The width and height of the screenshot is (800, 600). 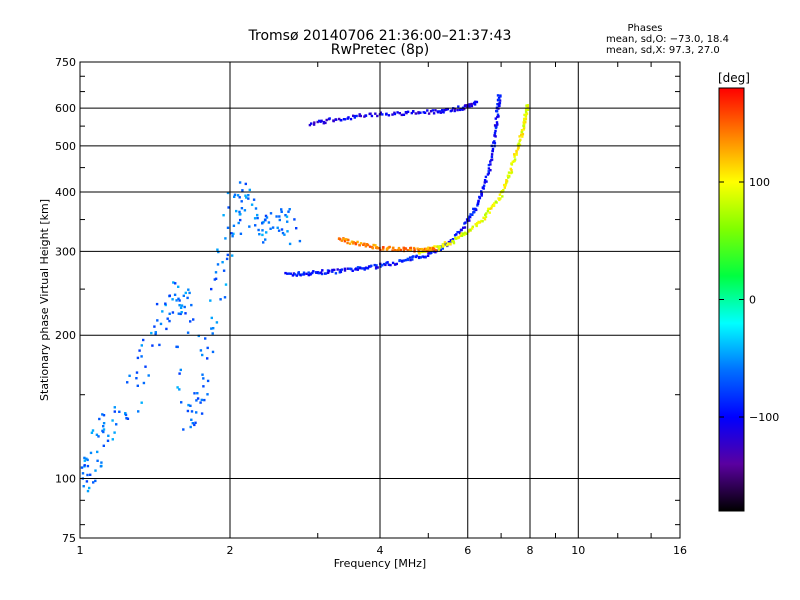 I want to click on y-tick-label: 600, so click(x=65, y=108).